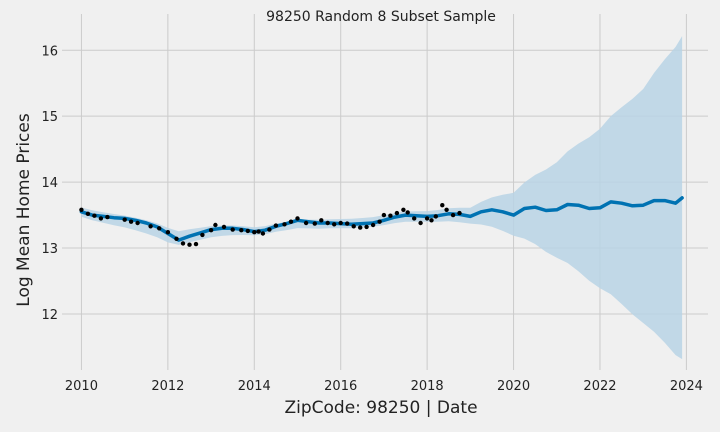 Image resolution: width=720 pixels, height=432 pixels. I want to click on y-tick-label: 12, so click(49, 315).